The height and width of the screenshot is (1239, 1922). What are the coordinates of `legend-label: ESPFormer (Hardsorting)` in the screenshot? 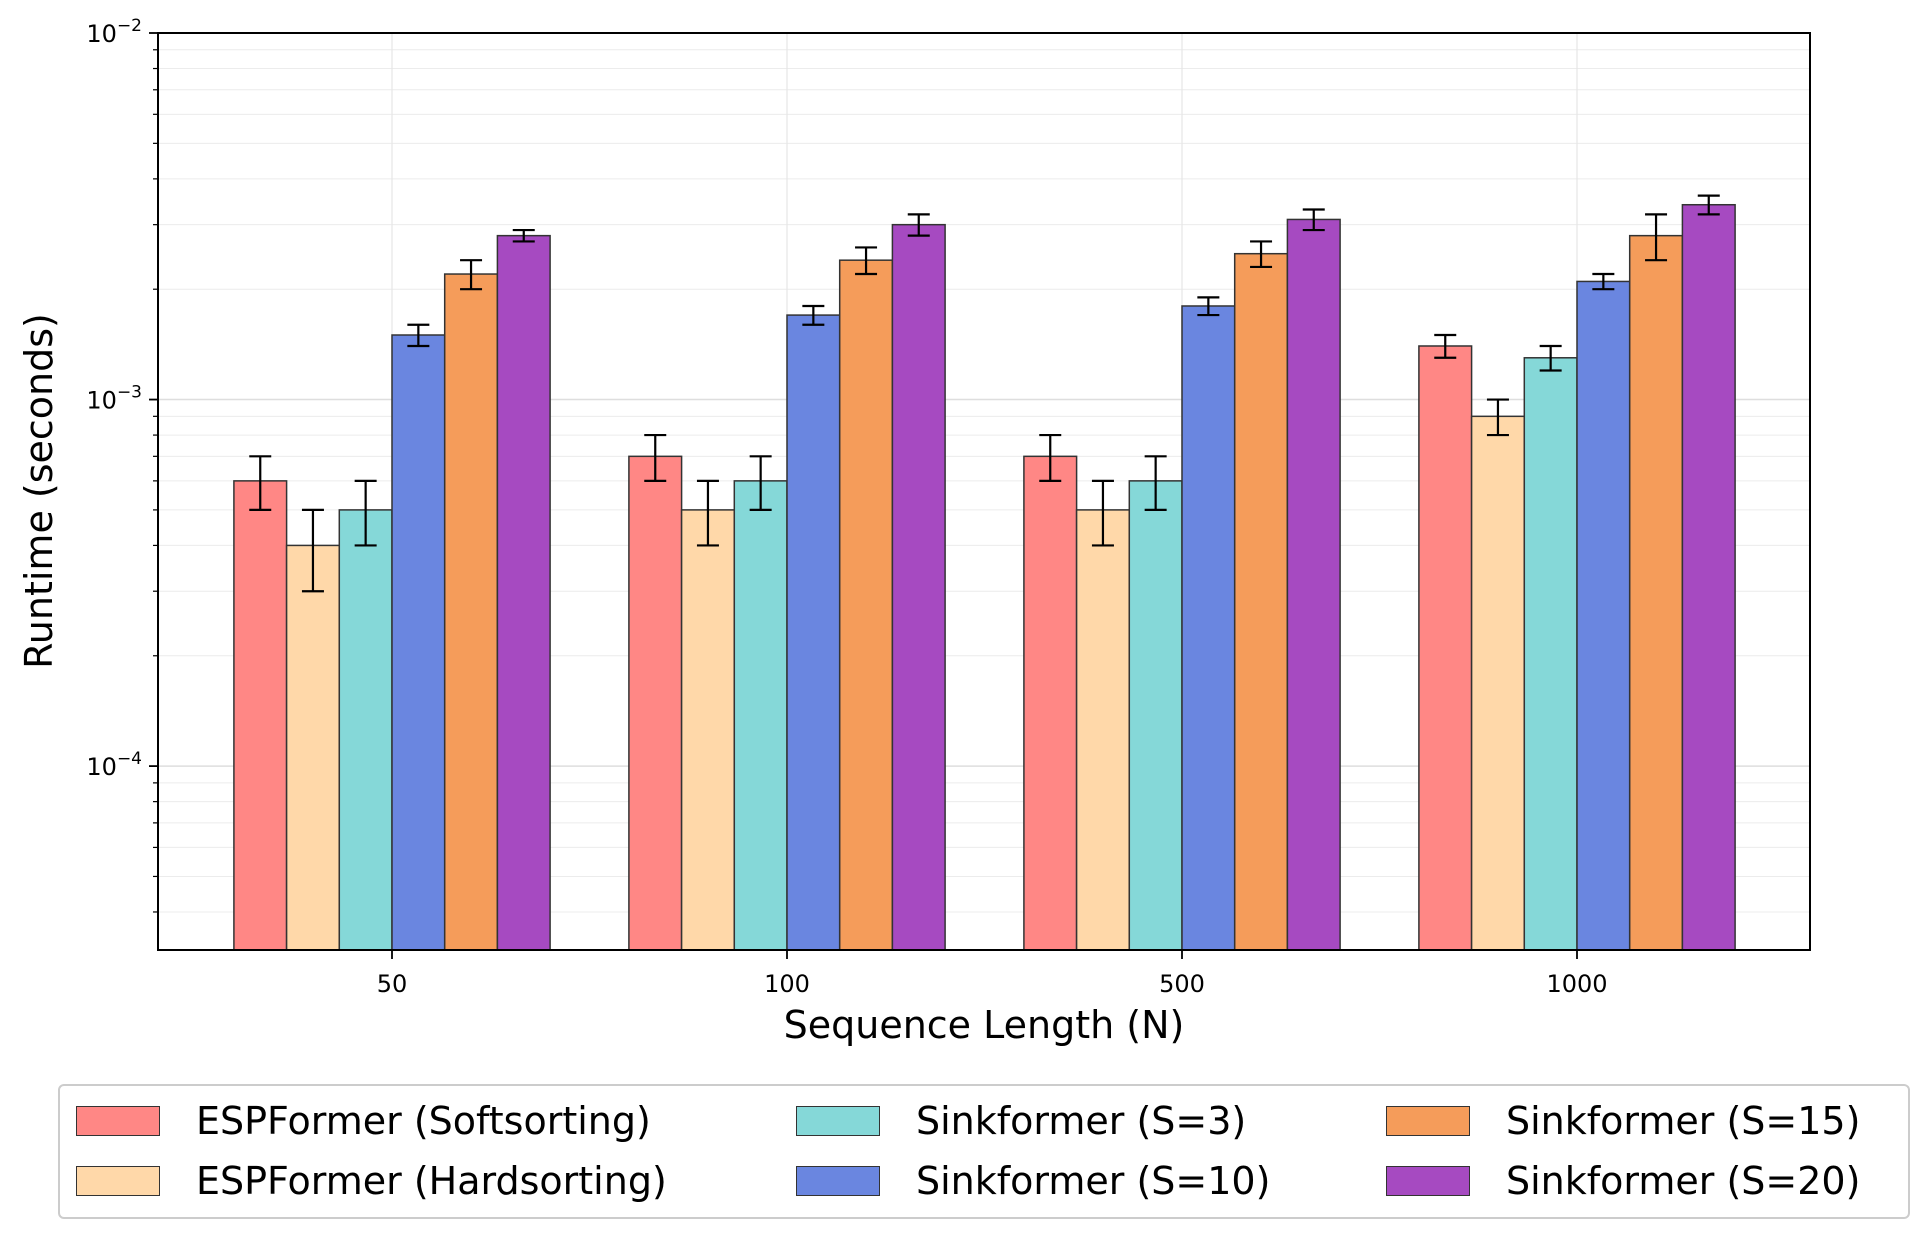 It's located at (431, 1181).